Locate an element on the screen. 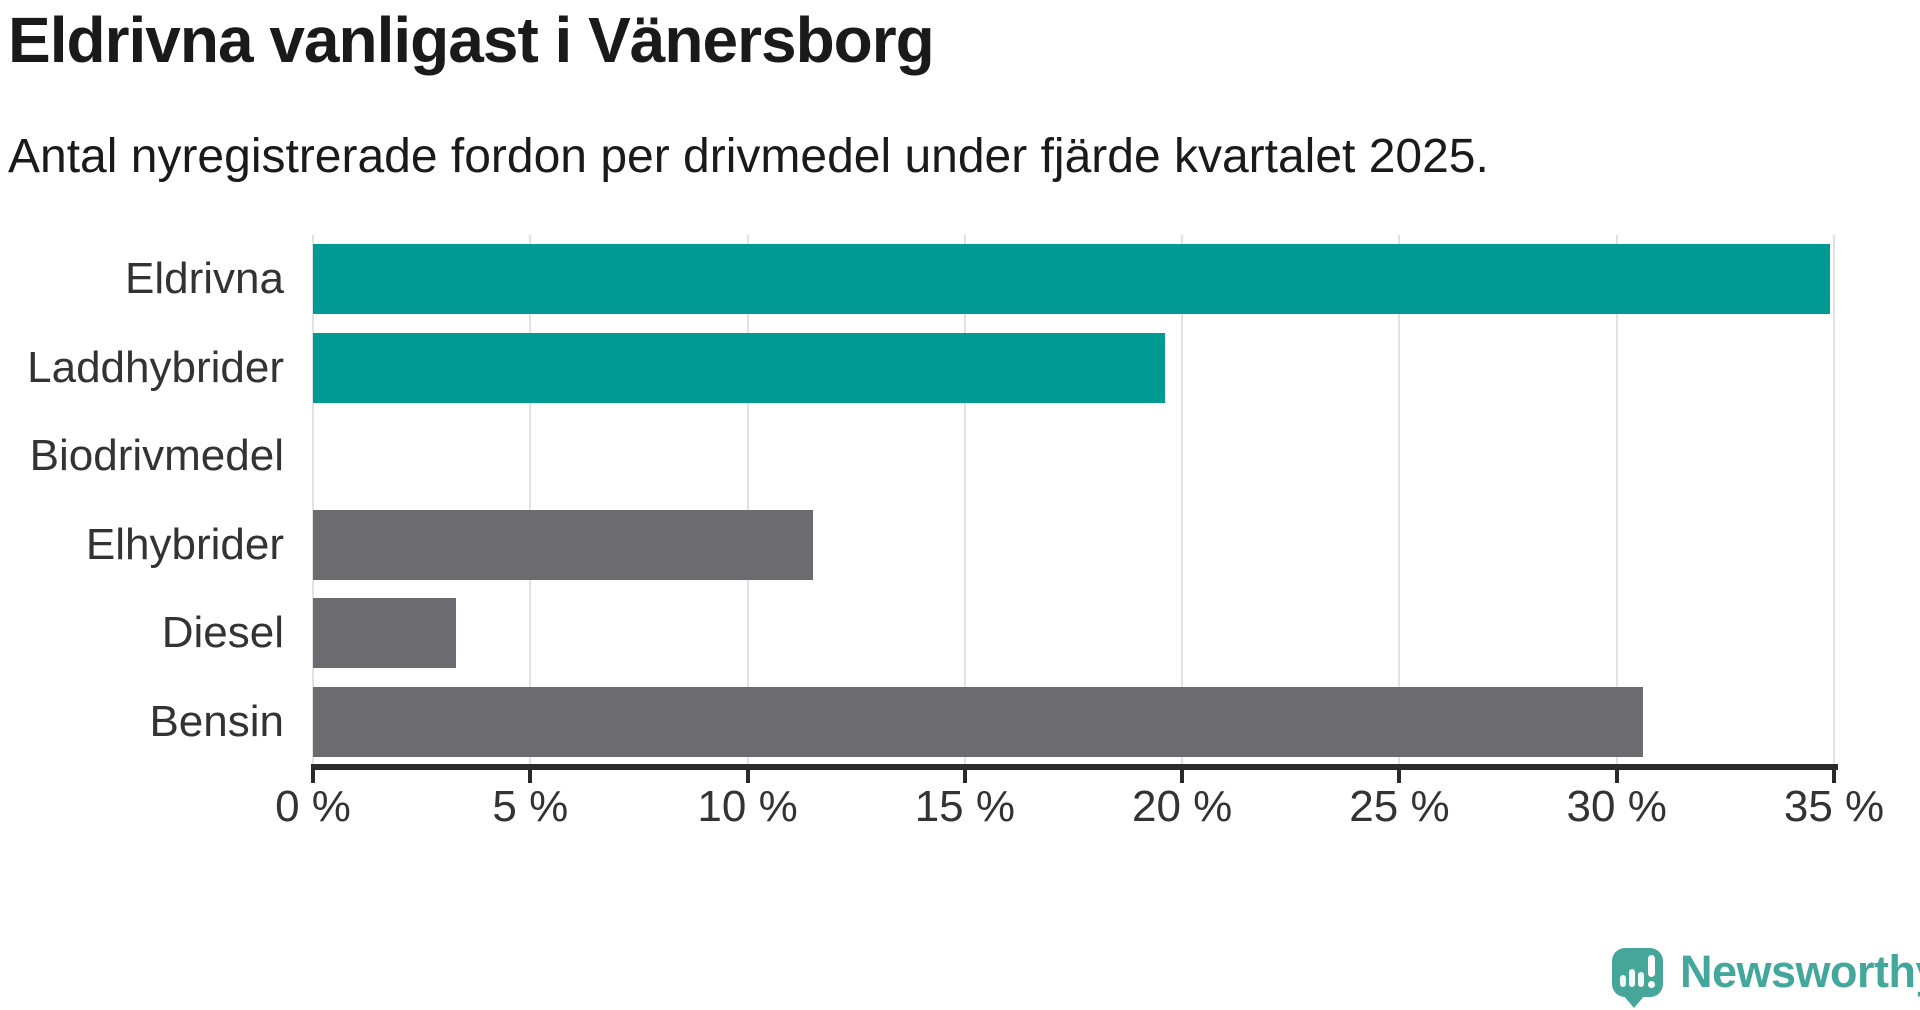  x-axis-line is located at coordinates (1074, 767).